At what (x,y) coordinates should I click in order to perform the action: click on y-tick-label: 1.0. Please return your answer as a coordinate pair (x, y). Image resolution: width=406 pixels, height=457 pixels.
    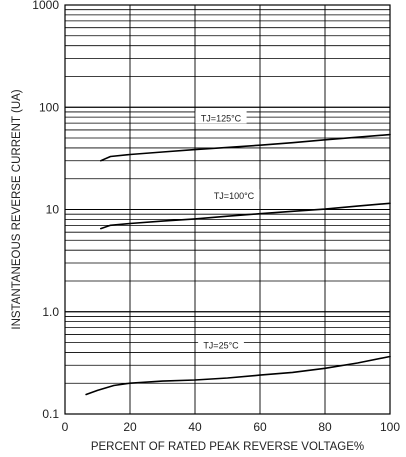
    Looking at the image, I should click on (50, 312).